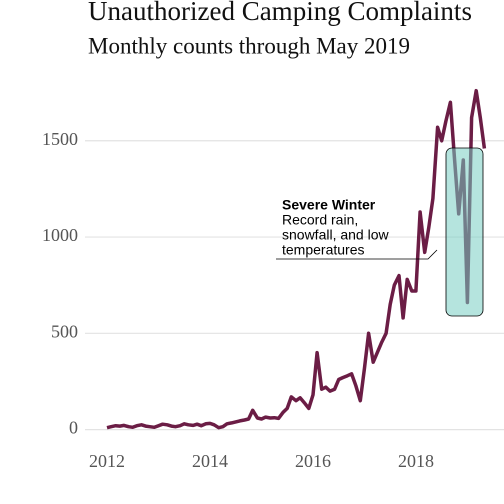  What do you see at coordinates (64, 331) in the screenshot?
I see `y-tick-label: 500` at bounding box center [64, 331].